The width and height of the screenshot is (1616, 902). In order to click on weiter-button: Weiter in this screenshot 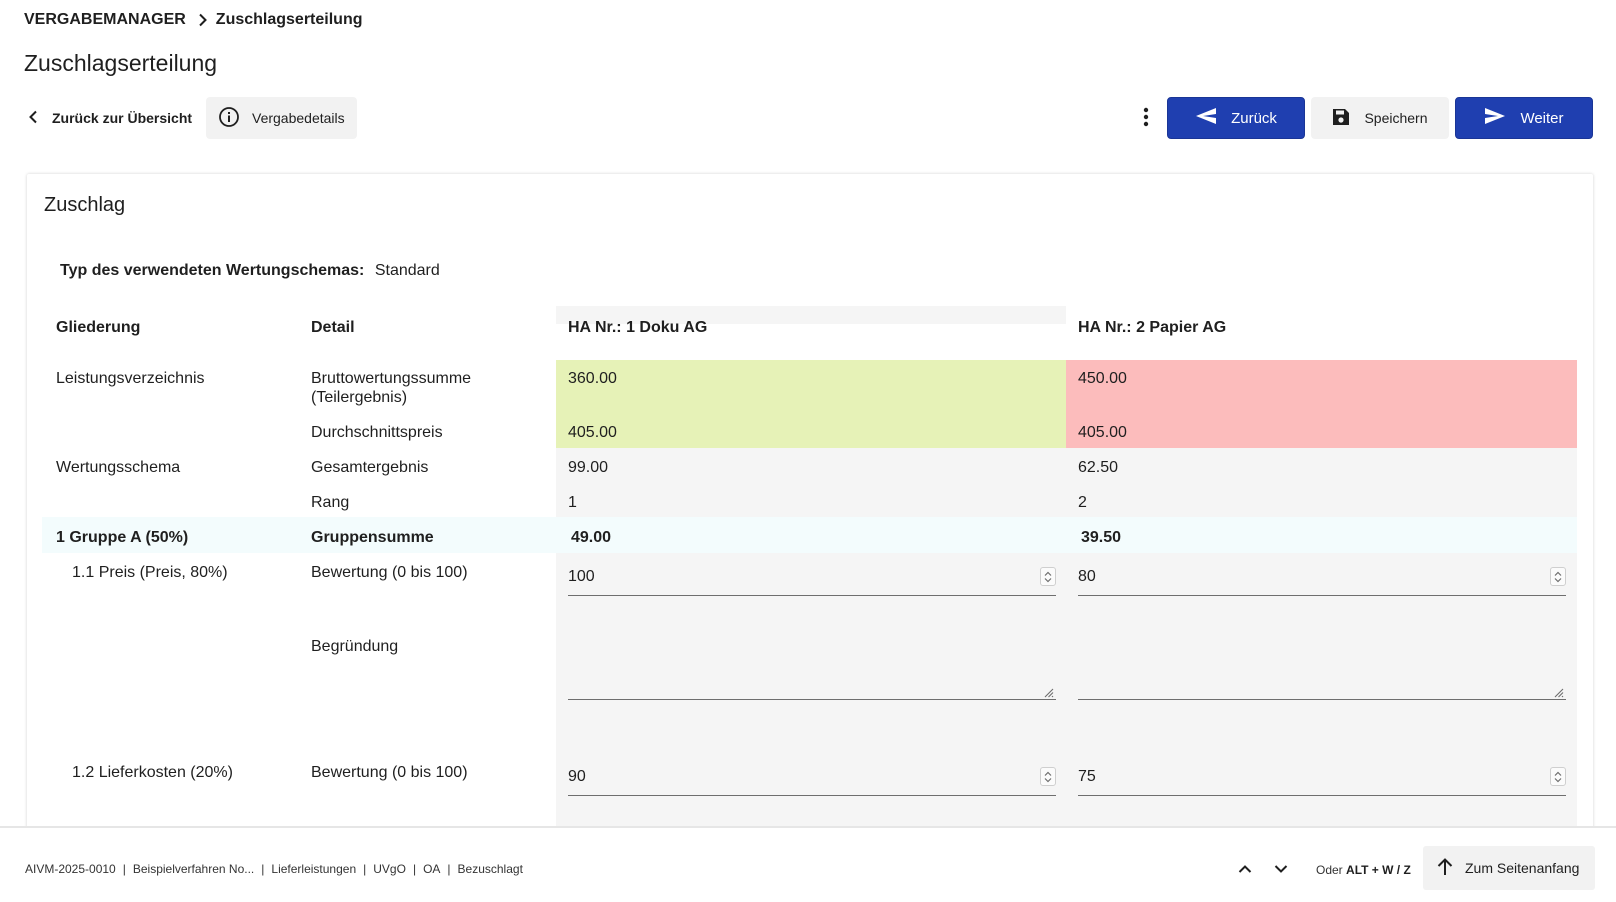, I will do `click(1524, 118)`.